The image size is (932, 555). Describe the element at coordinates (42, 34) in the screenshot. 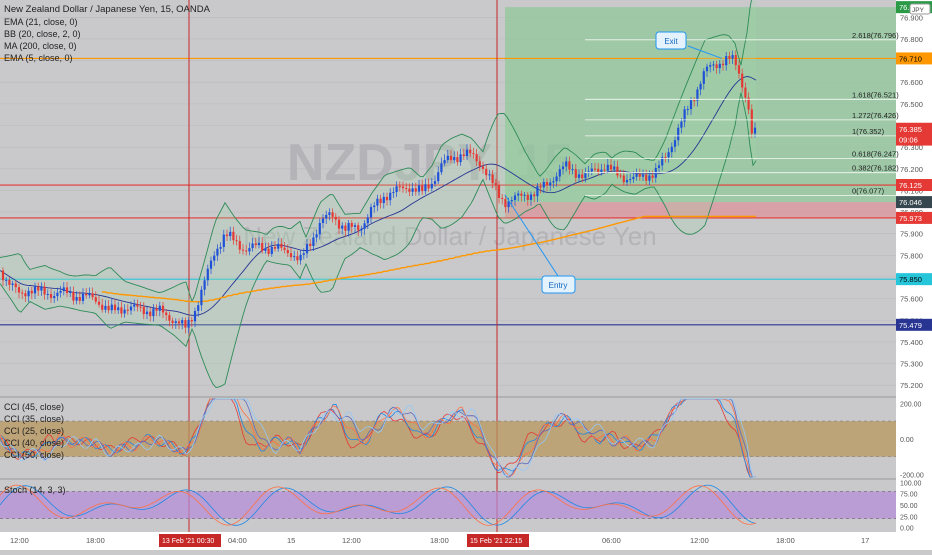

I see `indicator-bb: BB (20, close, 2, 0)` at that location.